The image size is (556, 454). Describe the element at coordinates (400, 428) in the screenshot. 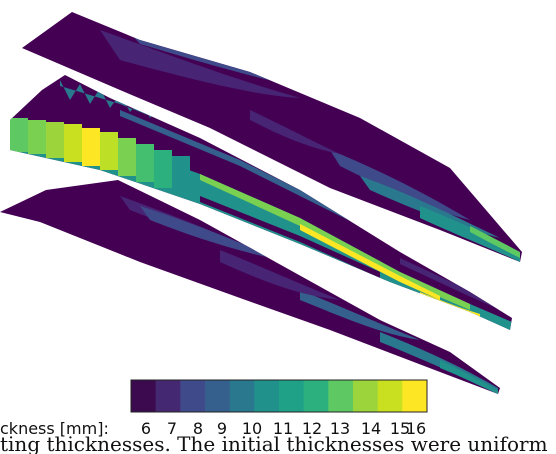

I see `colorbar-tick-label: 15` at that location.